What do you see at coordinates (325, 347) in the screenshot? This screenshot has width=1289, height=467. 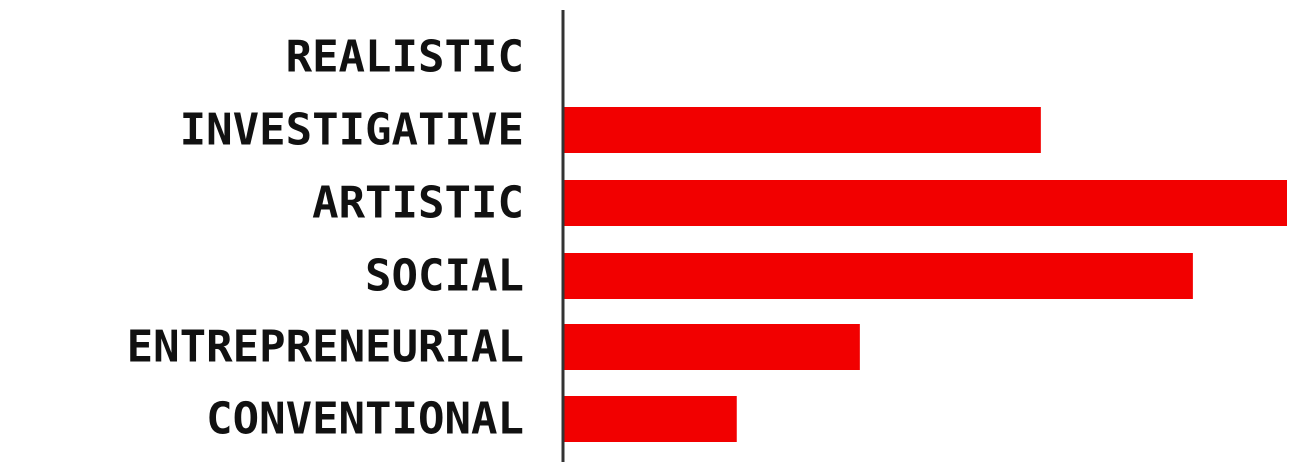 I see `category-label-entrepreneurial: ENTREPRENEURIAL` at bounding box center [325, 347].